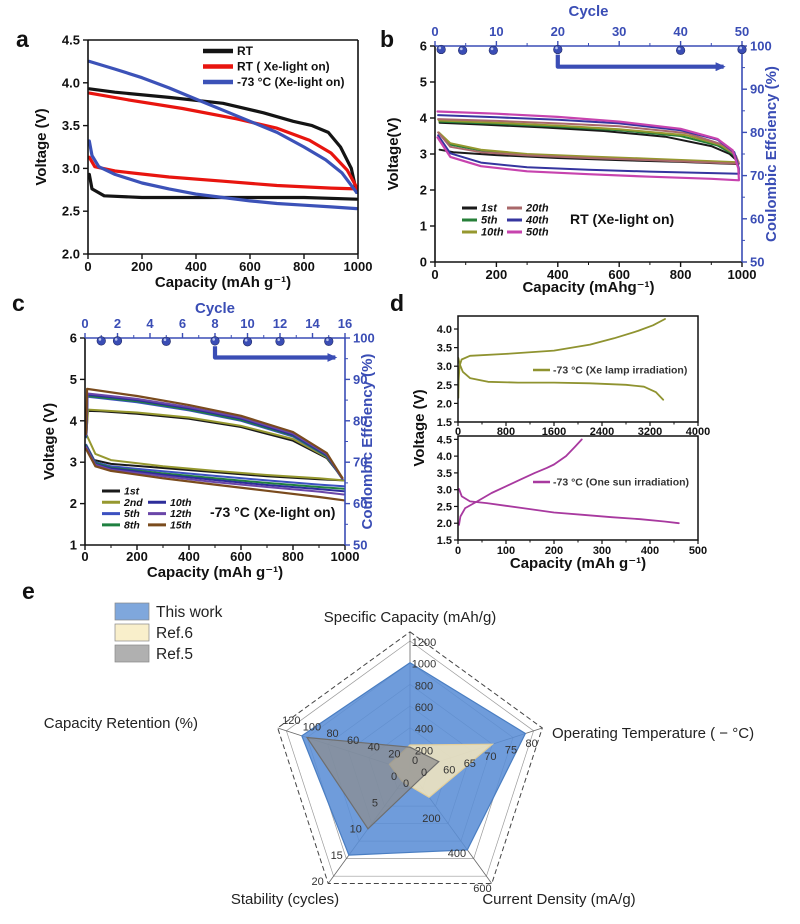  What do you see at coordinates (621, 483) in the screenshot?
I see `svg-text: -73 °C (One sun irradiation)` at bounding box center [621, 483].